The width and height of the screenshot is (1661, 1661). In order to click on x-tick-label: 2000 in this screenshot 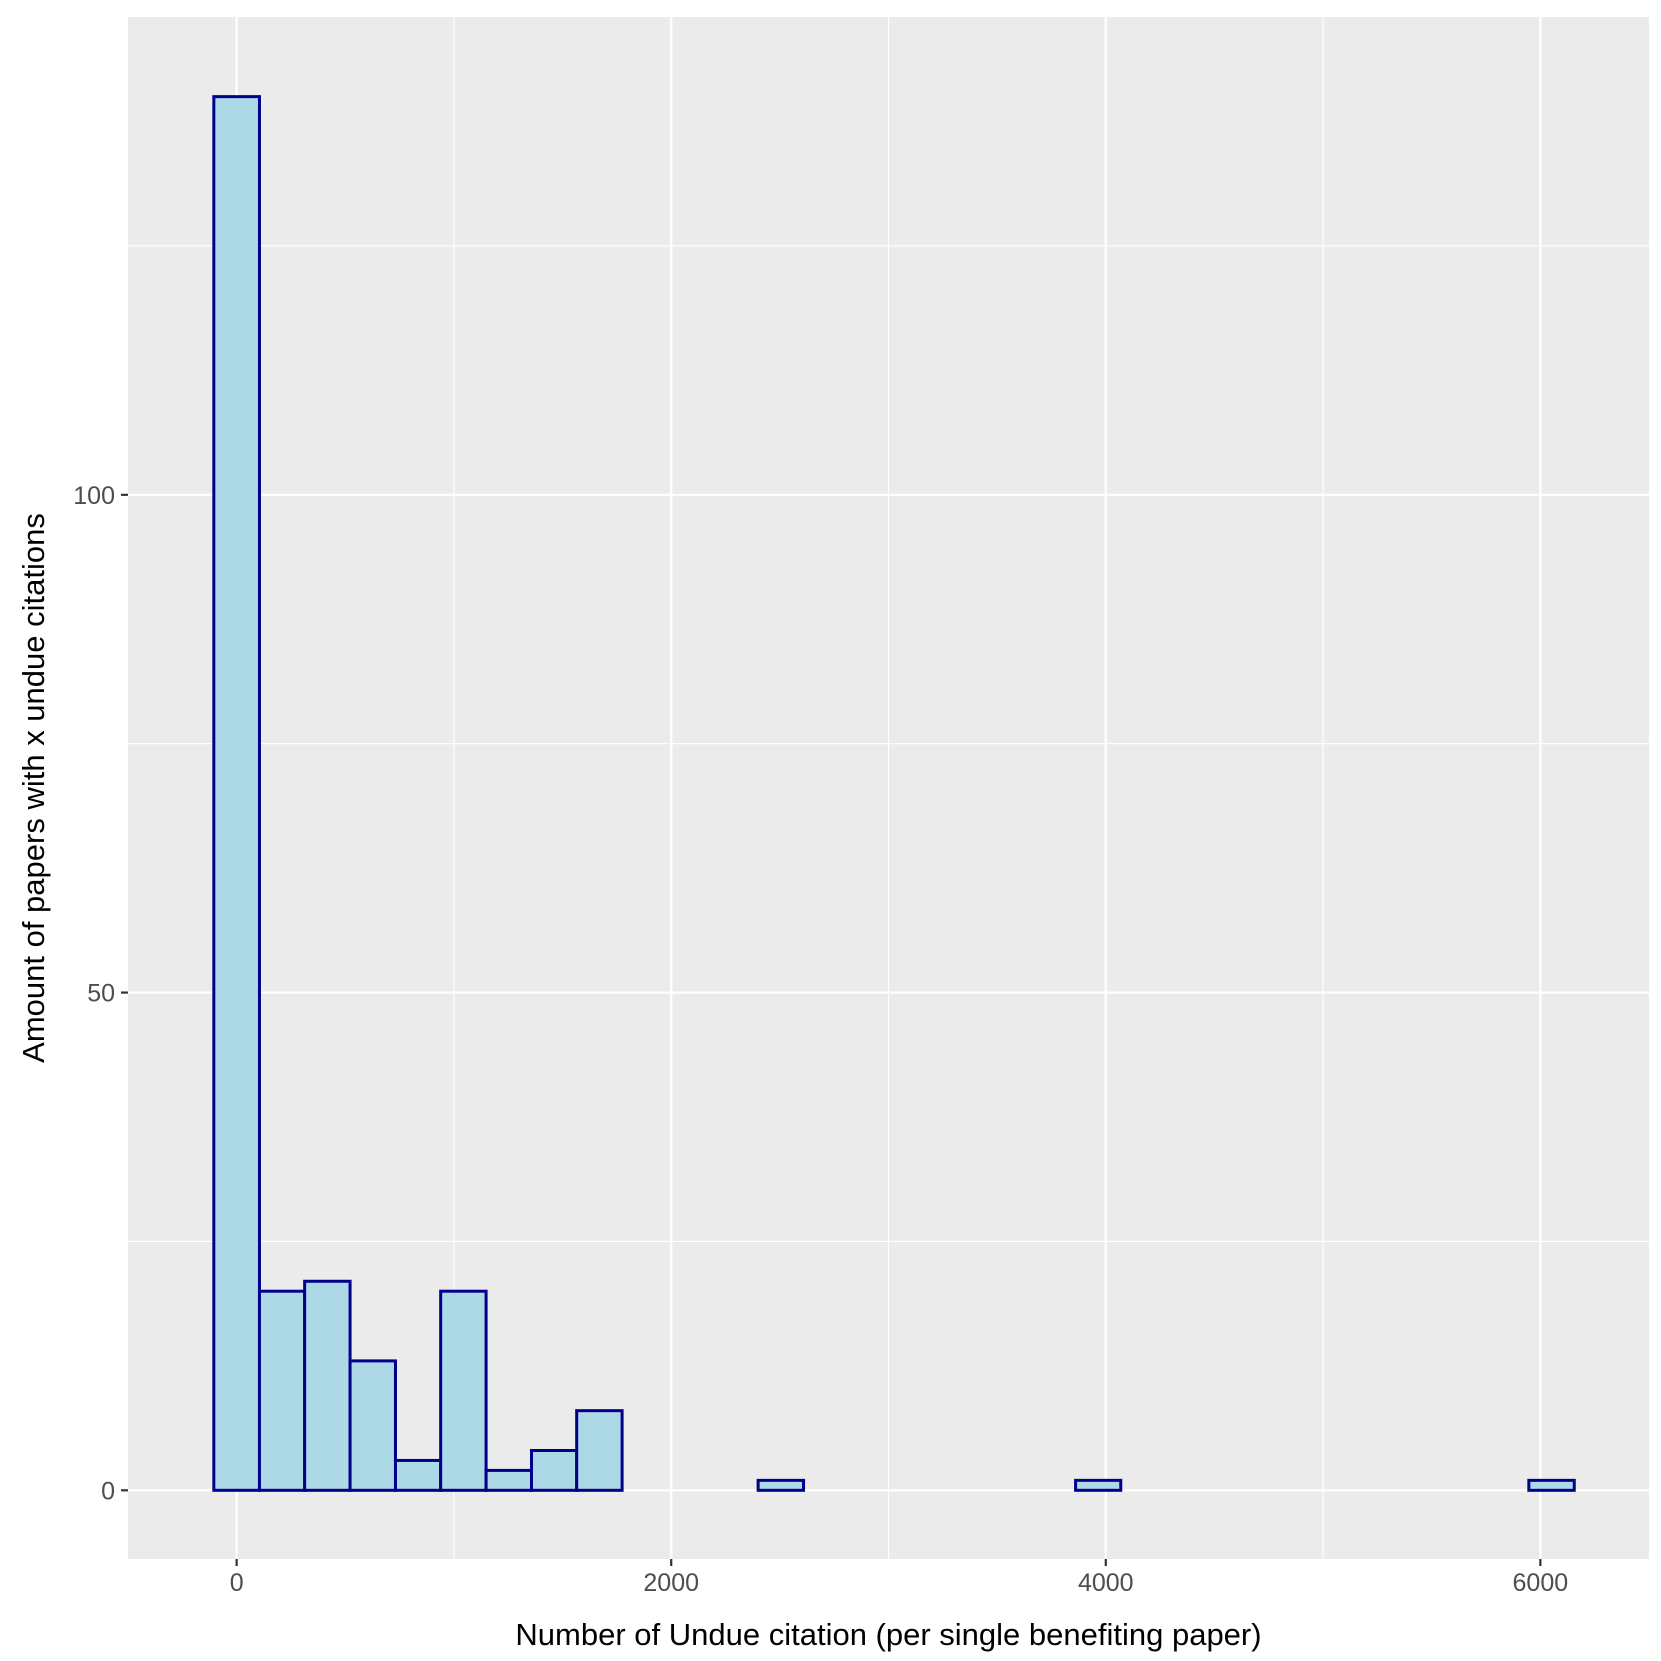, I will do `click(671, 1583)`.